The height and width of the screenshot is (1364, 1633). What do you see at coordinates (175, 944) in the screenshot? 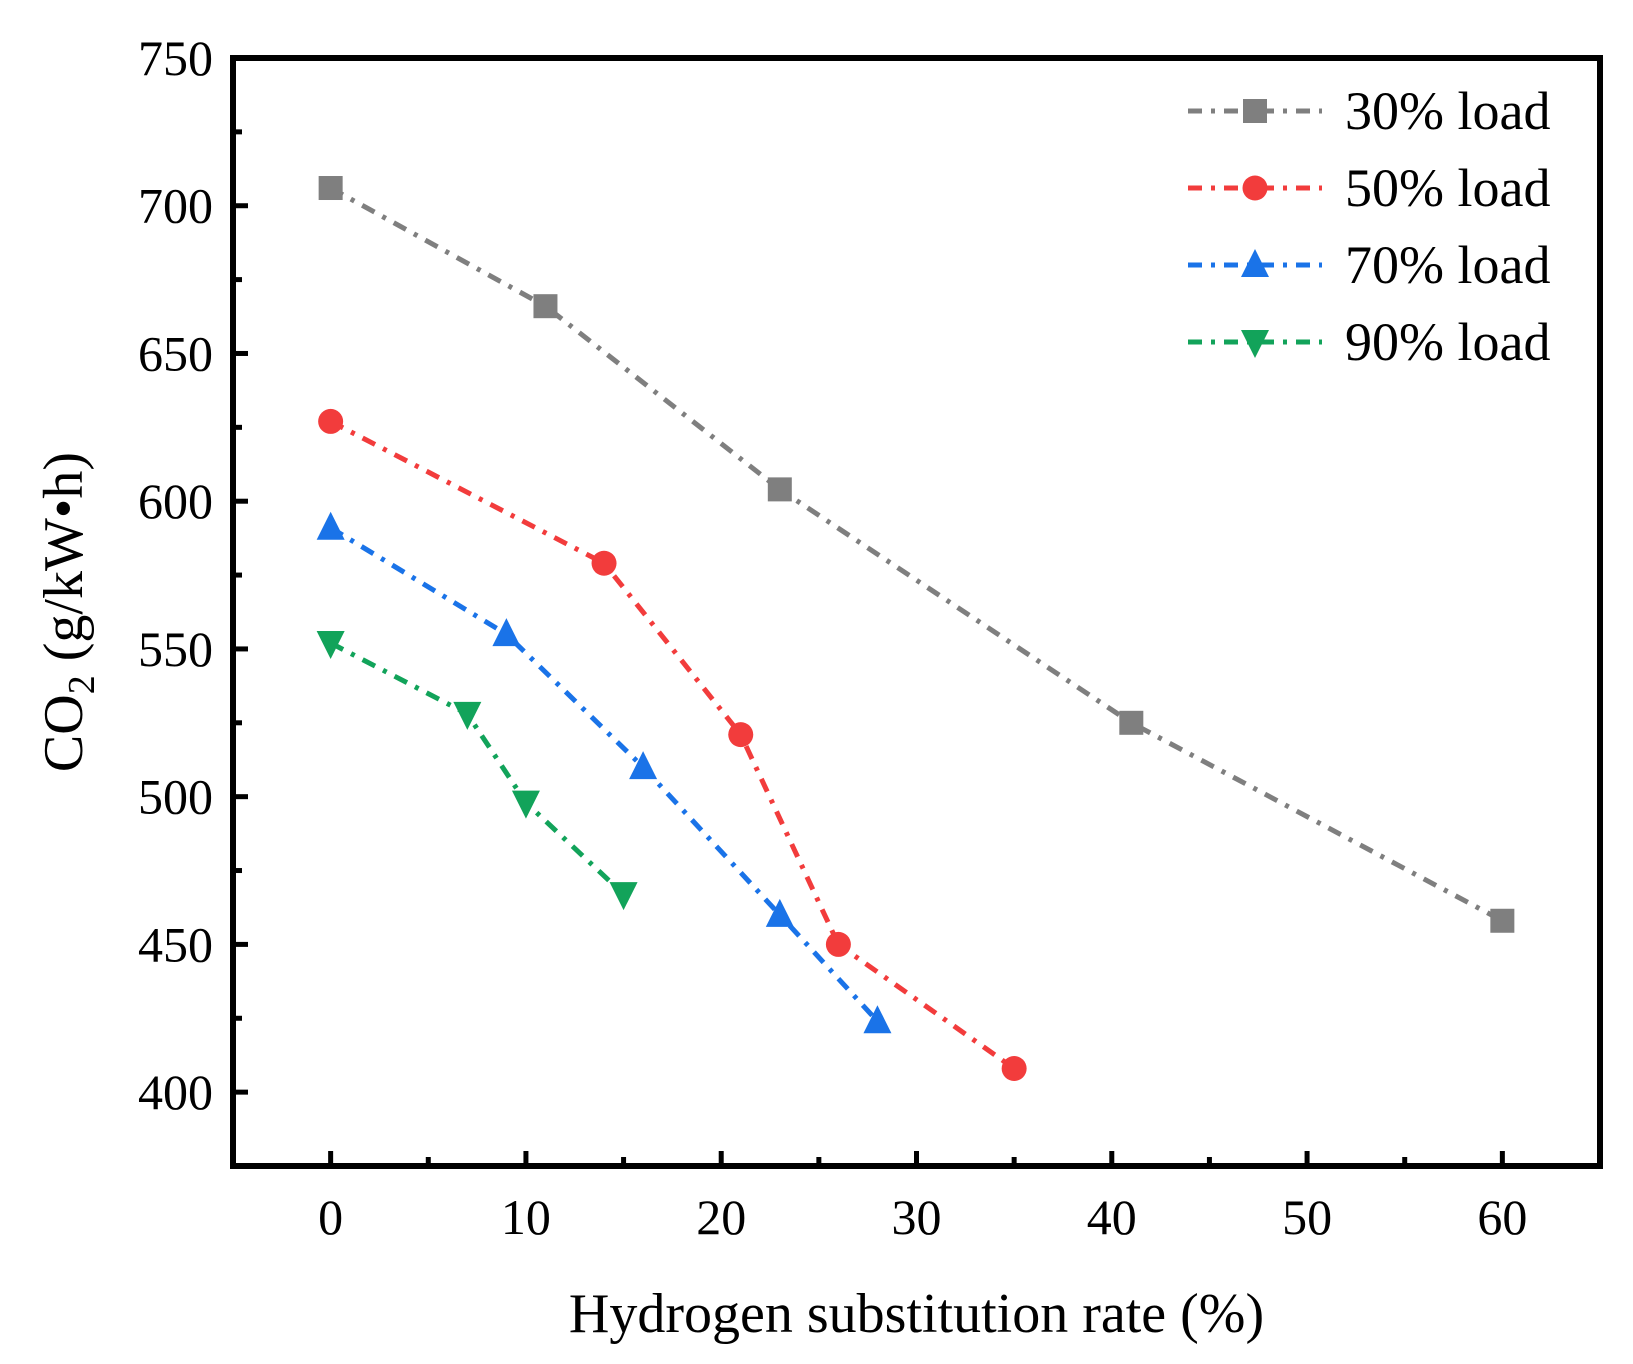
I see `y-tick-label: 450` at bounding box center [175, 944].